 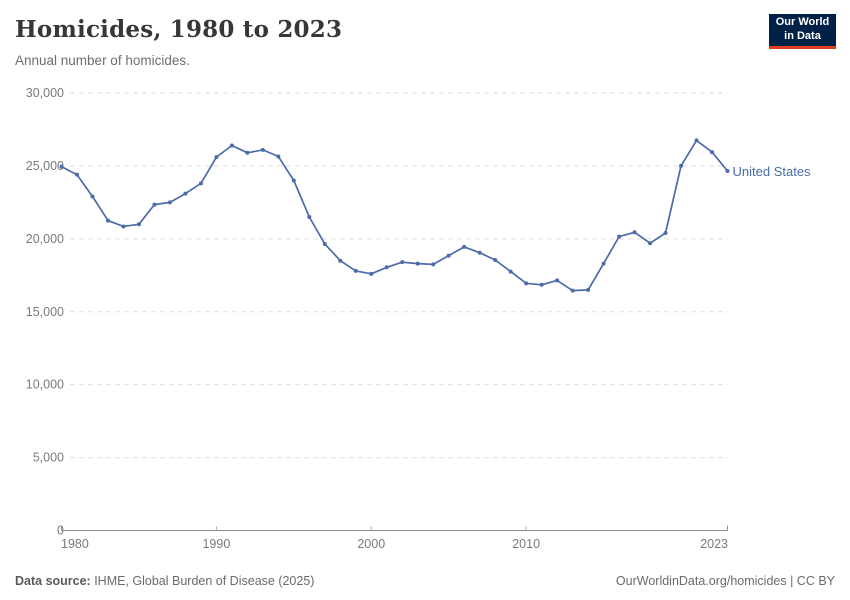 I want to click on y-axis-tick-label: 20,000, so click(x=45, y=239).